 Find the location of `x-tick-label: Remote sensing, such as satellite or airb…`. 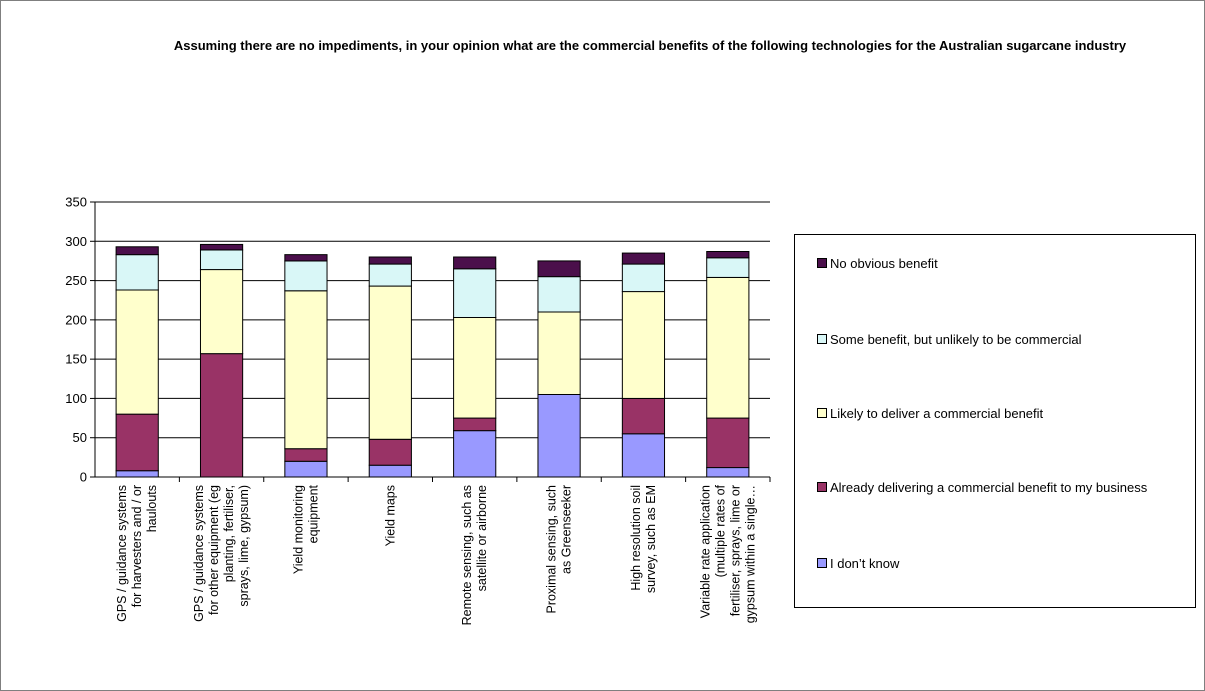

x-tick-label: Remote sensing, such as satellite or airb… is located at coordinates (474, 555).